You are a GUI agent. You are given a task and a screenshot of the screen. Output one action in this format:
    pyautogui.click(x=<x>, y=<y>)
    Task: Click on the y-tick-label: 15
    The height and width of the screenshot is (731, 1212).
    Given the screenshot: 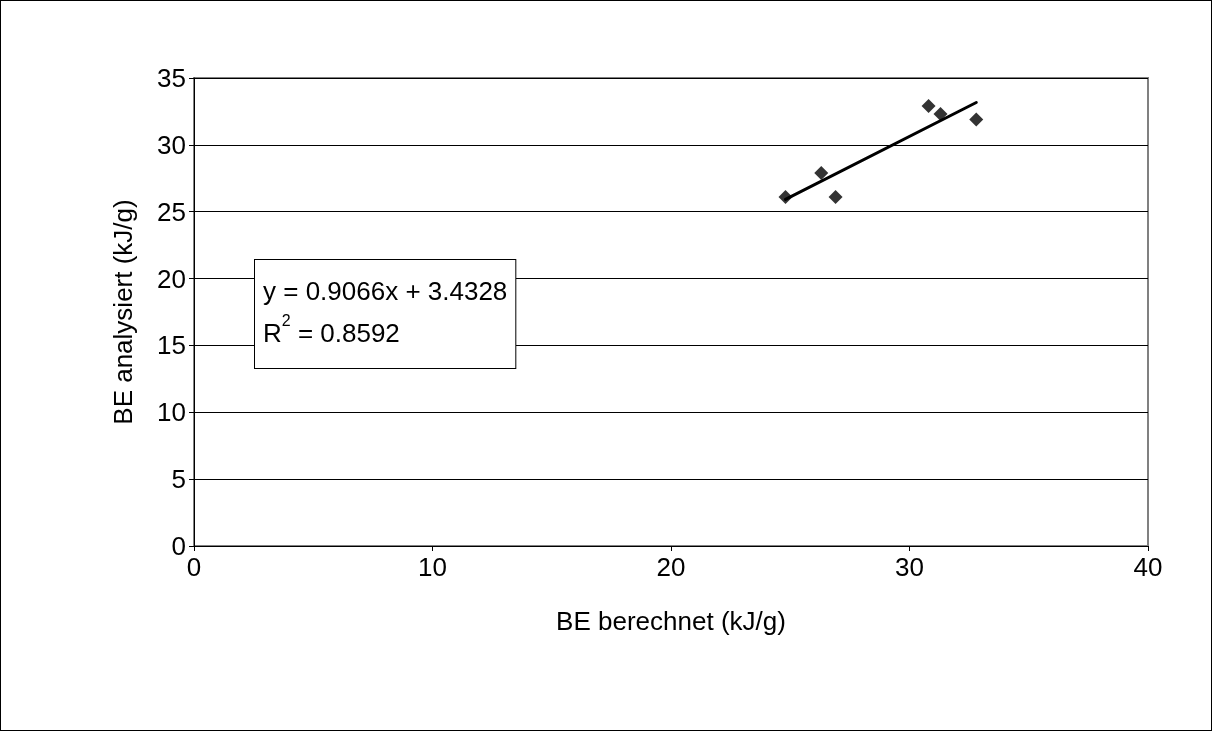 What is the action you would take?
    pyautogui.click(x=171, y=345)
    